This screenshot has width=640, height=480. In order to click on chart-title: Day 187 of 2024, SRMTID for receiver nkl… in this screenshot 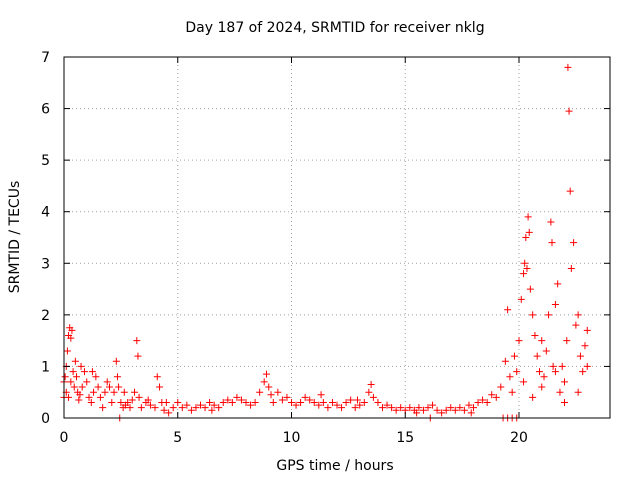, I will do `click(334, 28)`.